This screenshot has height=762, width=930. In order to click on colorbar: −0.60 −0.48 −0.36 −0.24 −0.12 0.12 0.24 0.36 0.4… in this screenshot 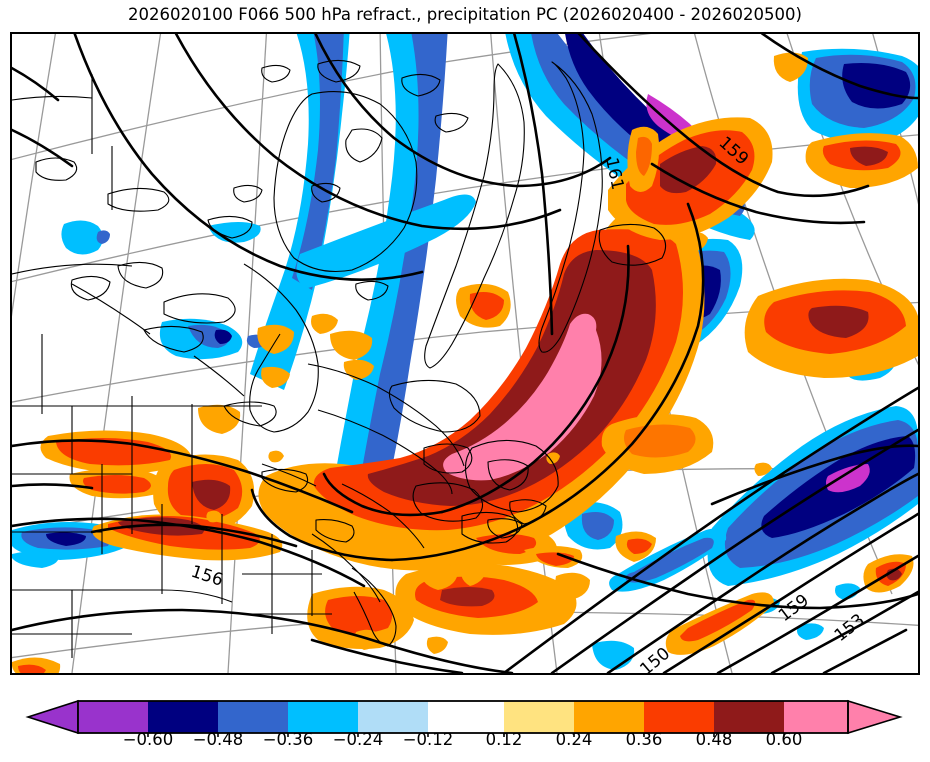, I will do `click(465, 727)`.